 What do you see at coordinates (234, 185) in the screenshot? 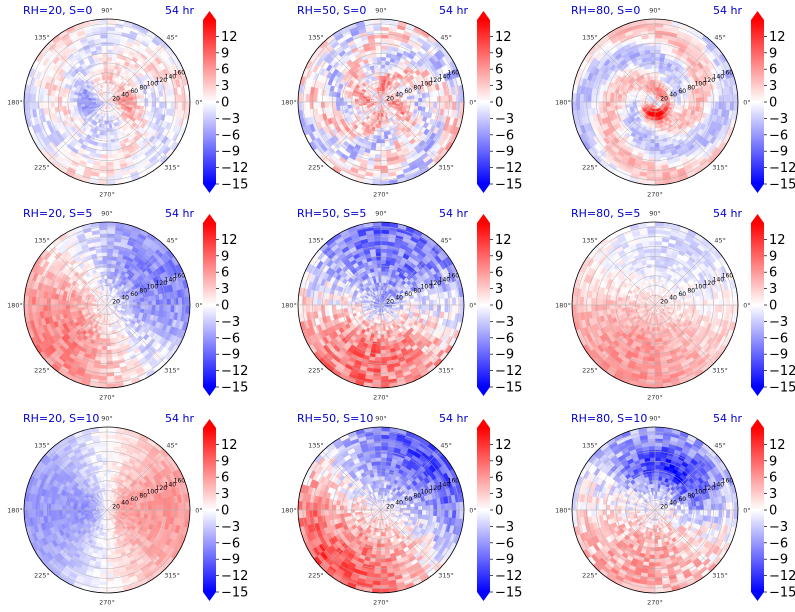
I see `colorbar-tick-label: −15` at bounding box center [234, 185].